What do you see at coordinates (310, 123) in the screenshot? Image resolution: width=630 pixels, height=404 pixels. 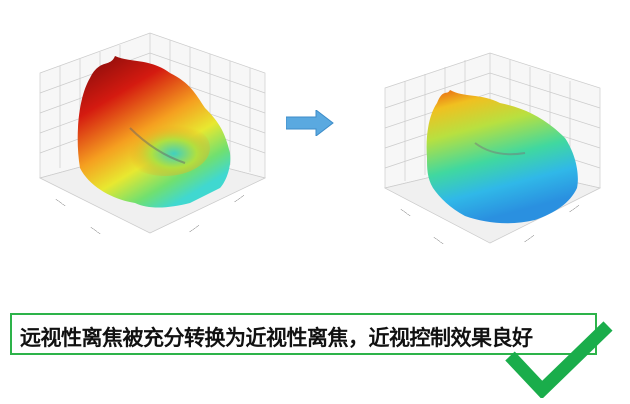 I see `arrow-right-icon` at bounding box center [310, 123].